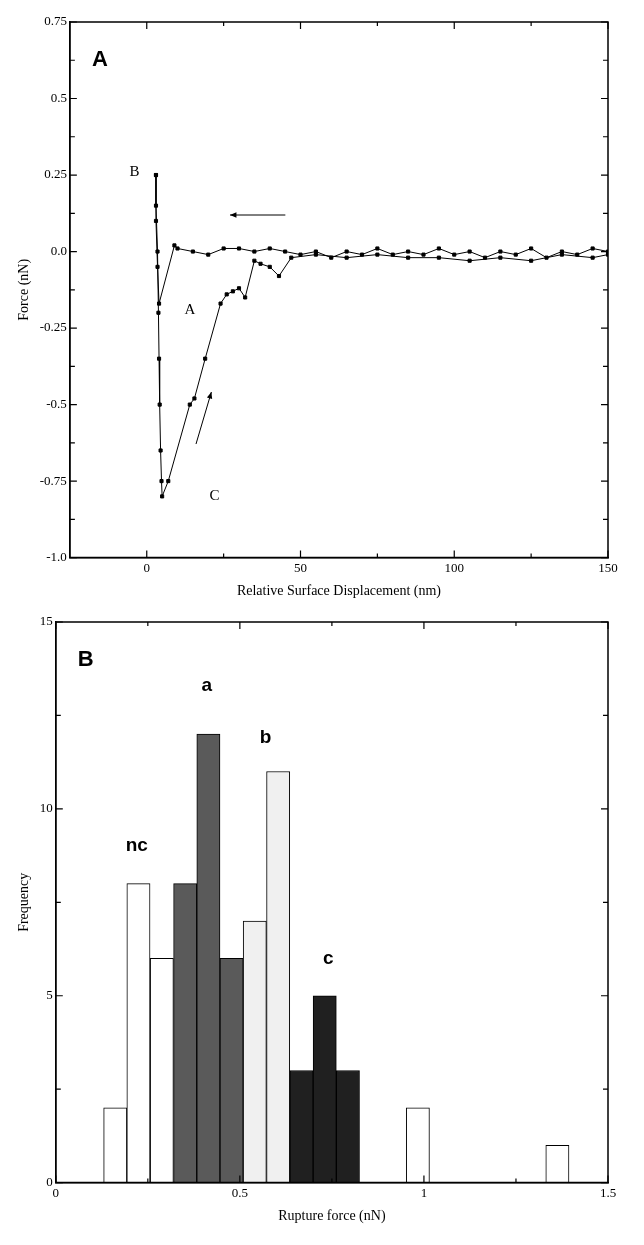 This screenshot has height=1245, width=644. I want to click on x-axis-title: Rupture force (nN), so click(332, 1216).